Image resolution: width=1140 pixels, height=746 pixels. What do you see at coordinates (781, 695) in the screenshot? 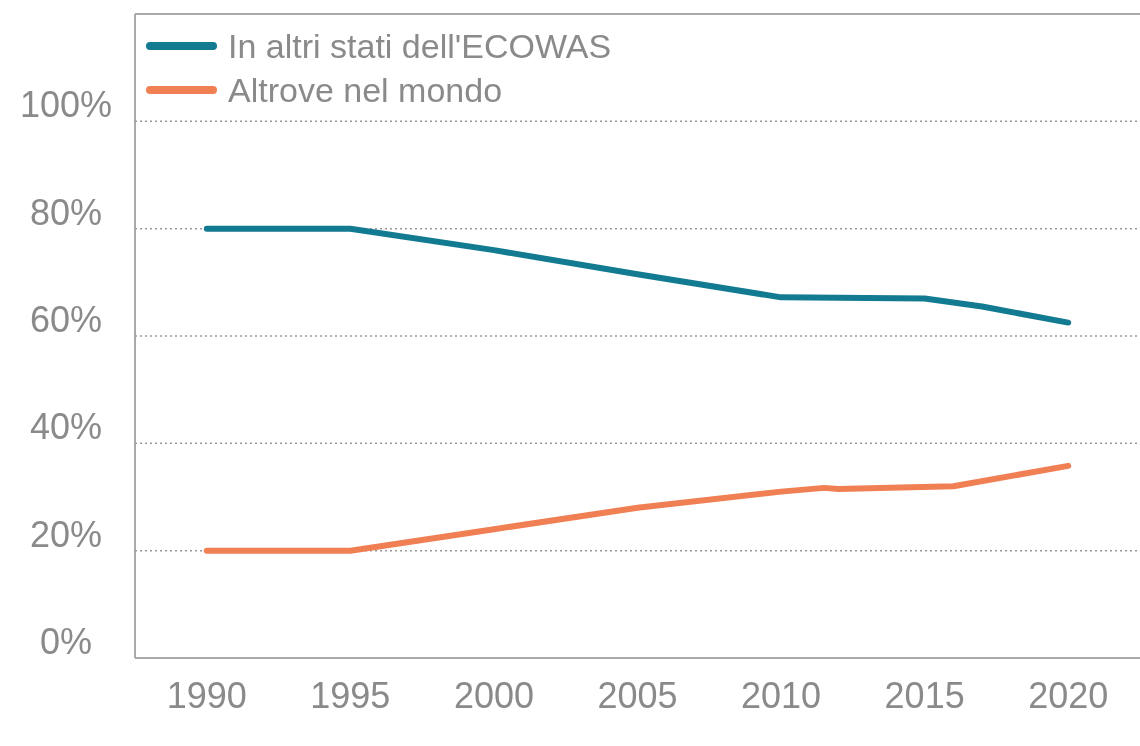
I see `x-tick-label: 2010` at bounding box center [781, 695].